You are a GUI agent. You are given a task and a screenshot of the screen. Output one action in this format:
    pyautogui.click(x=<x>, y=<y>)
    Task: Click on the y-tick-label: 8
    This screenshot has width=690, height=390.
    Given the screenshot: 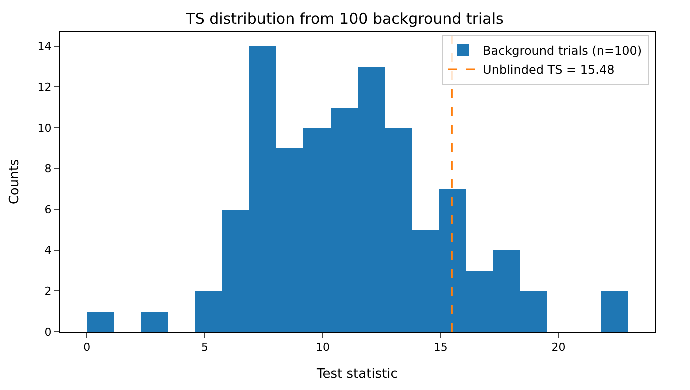 What is the action you would take?
    pyautogui.click(x=48, y=169)
    